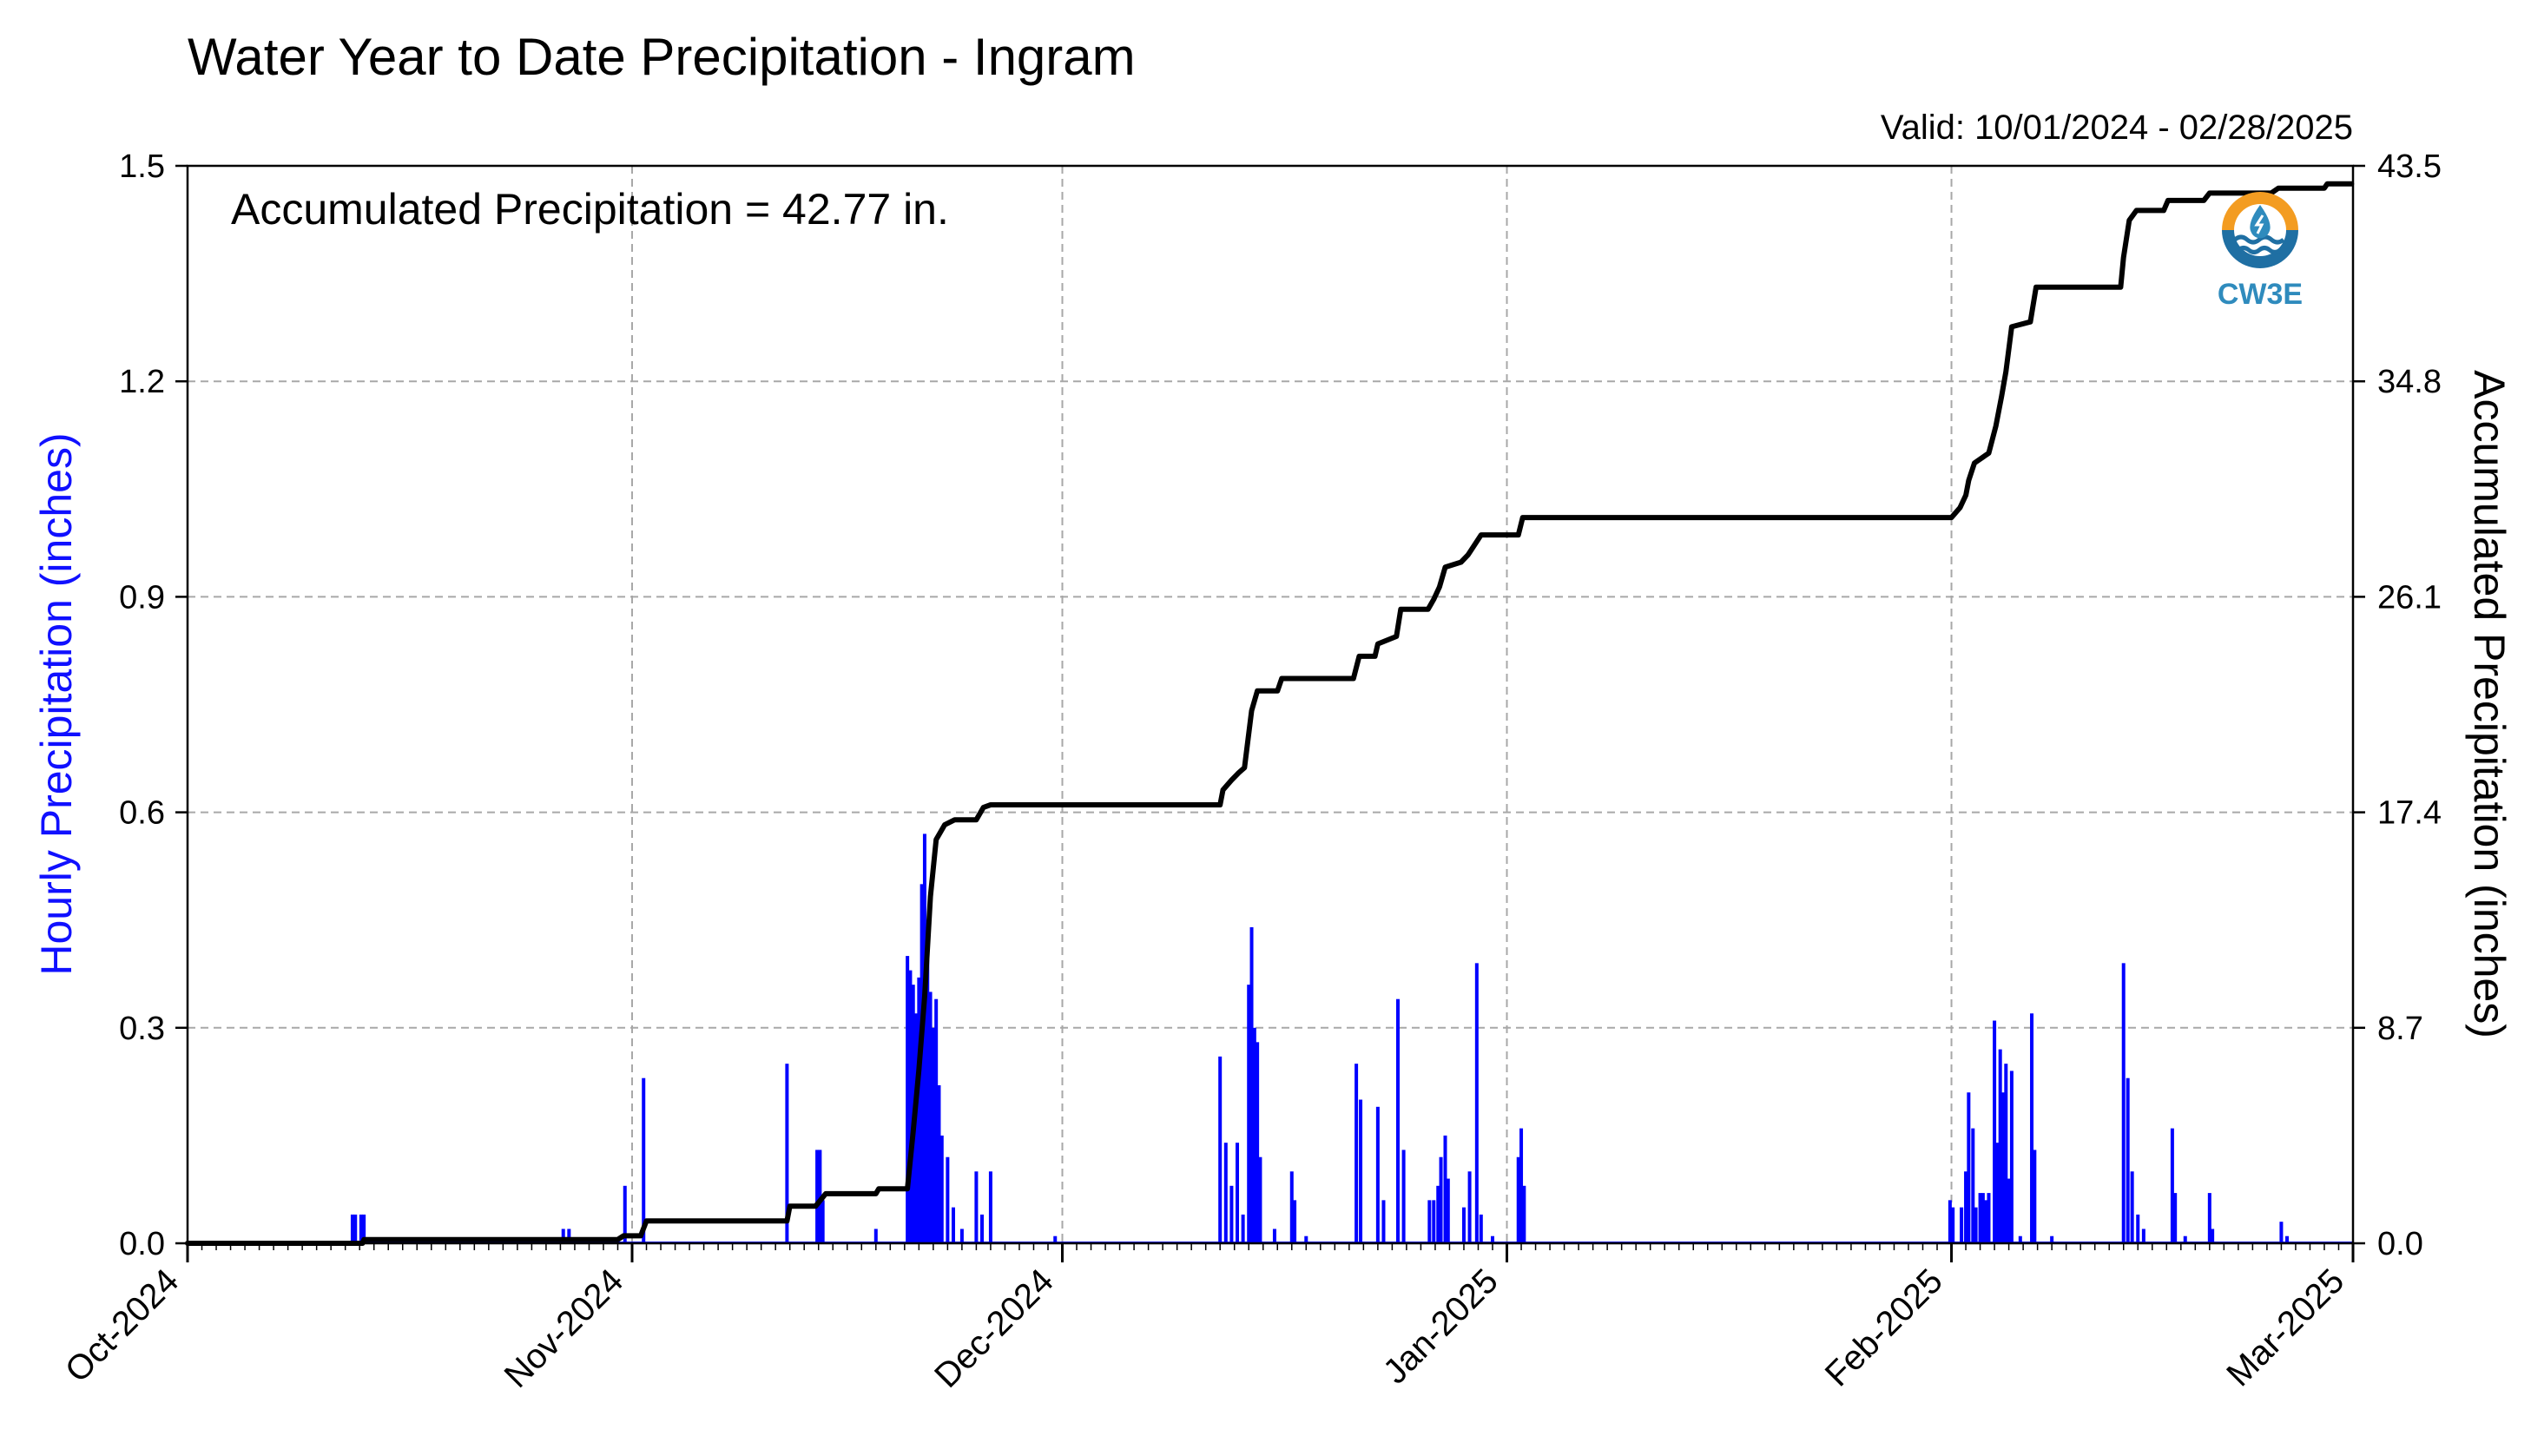  What do you see at coordinates (142, 166) in the screenshot?
I see `left-tick-label: 1.5` at bounding box center [142, 166].